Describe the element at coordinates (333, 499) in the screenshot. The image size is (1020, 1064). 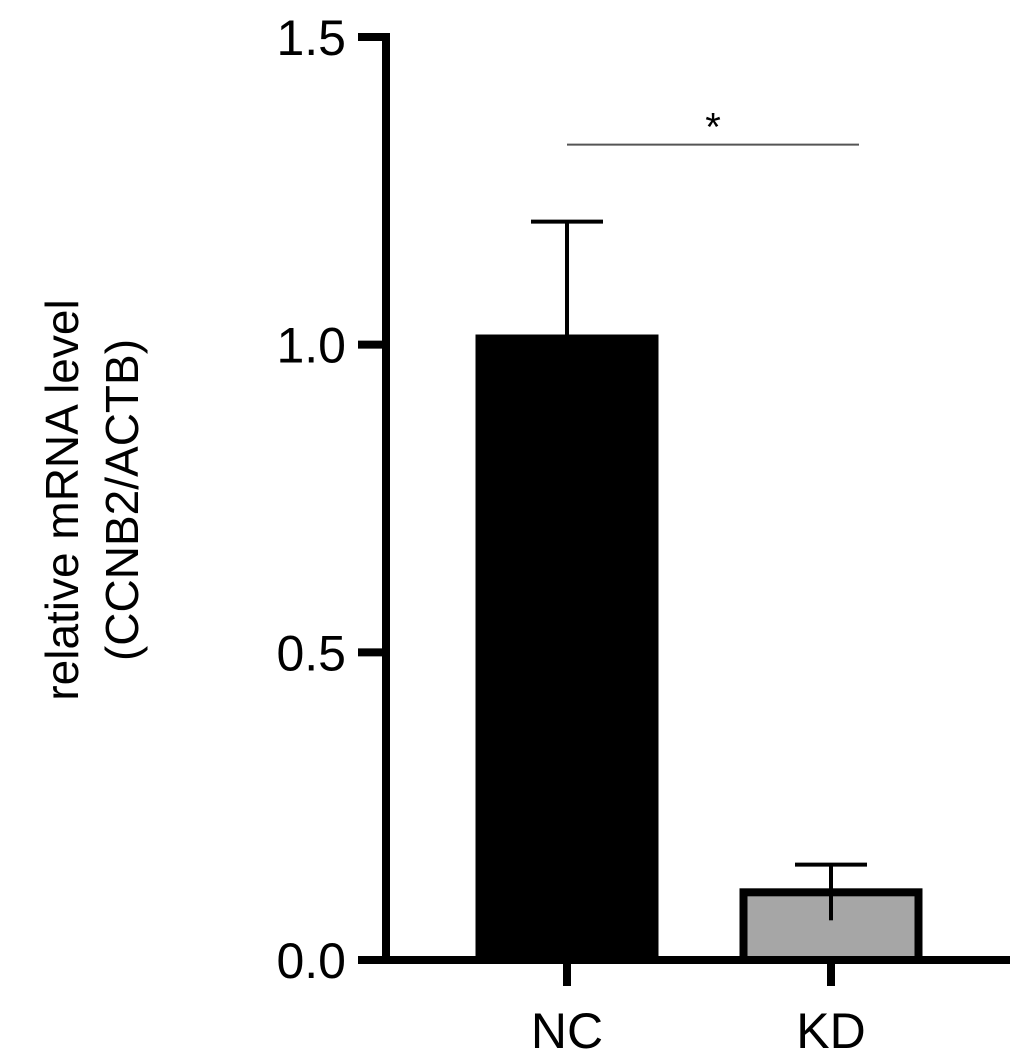
I see `y-axis: 0.0 0.5 1.0 1.5` at that location.